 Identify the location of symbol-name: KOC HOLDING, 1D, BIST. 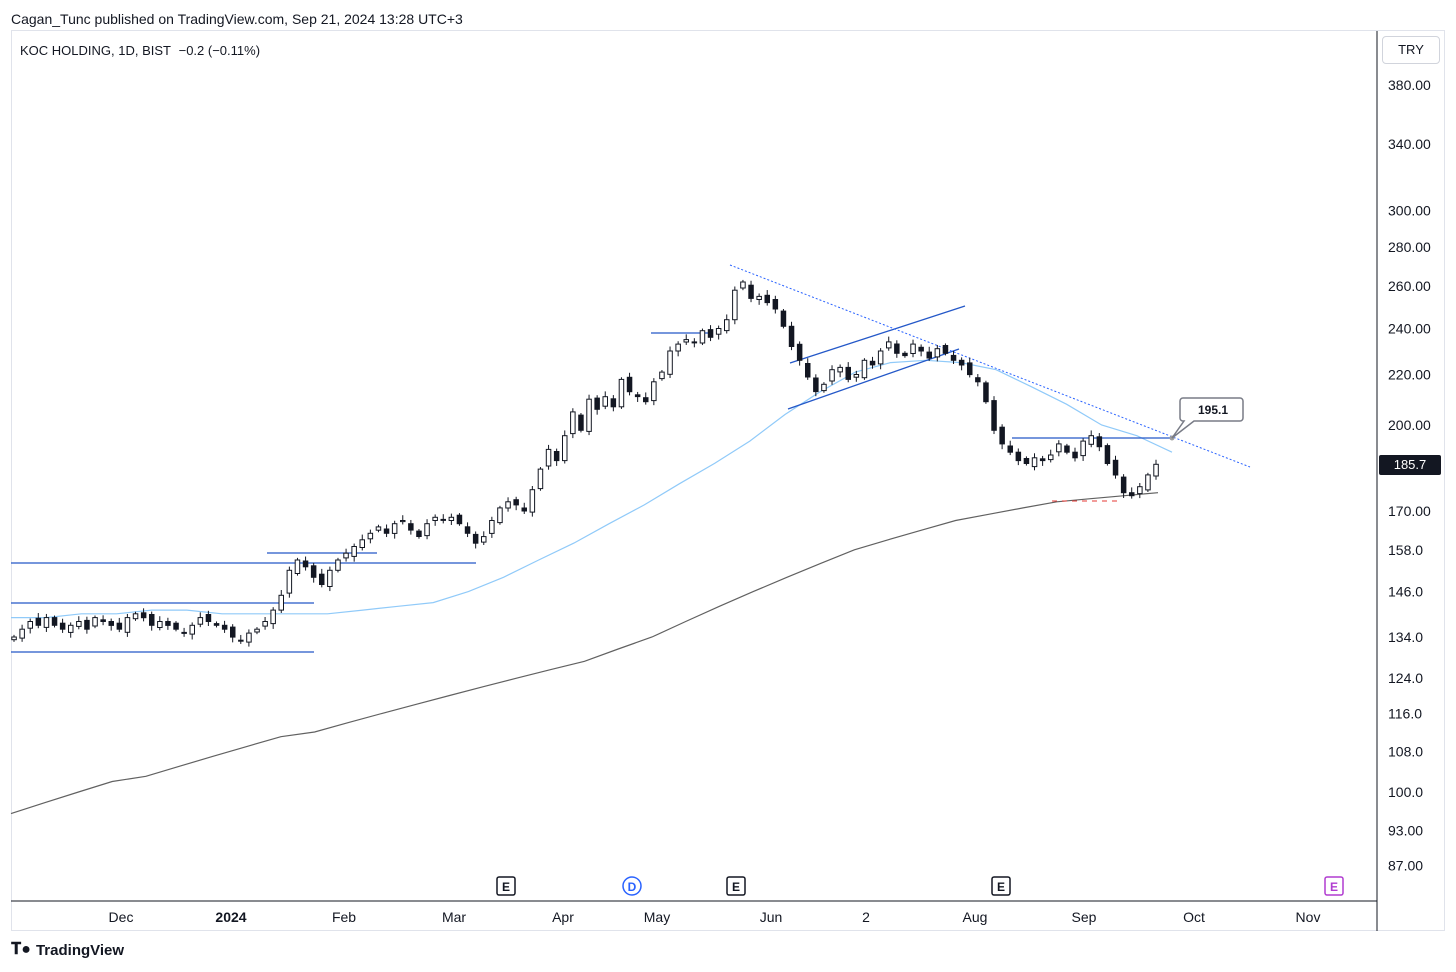
(95, 50).